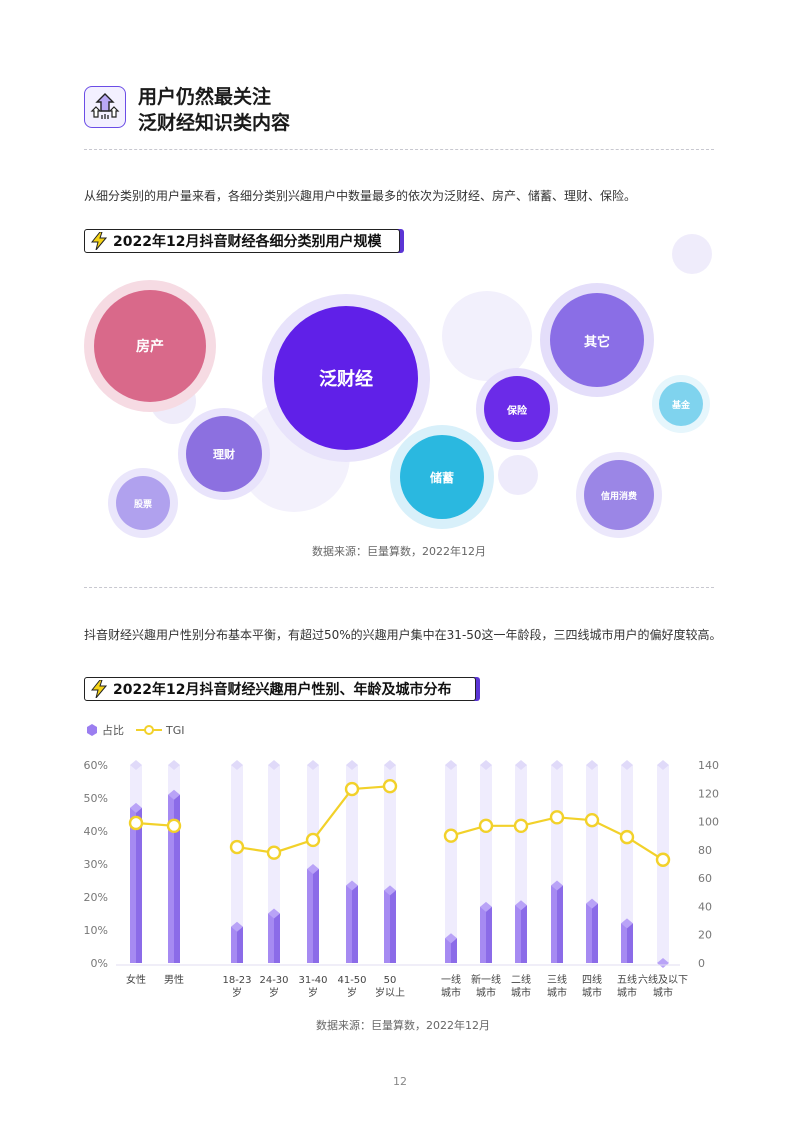 The width and height of the screenshot is (800, 1123). Describe the element at coordinates (214, 110) in the screenshot. I see `page-title: 用户仍然最关注 泛财经知识类内容` at that location.